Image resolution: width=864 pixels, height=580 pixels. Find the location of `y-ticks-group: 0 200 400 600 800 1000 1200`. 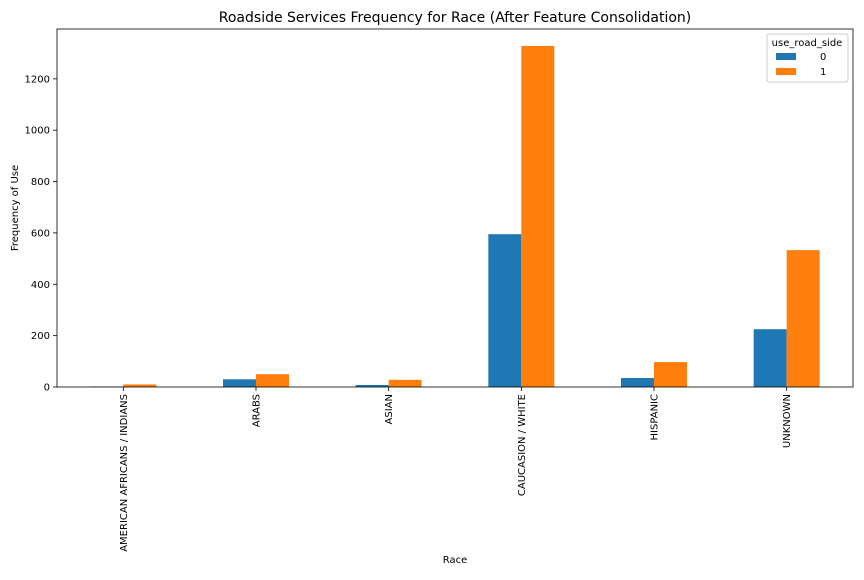

y-ticks-group: 0 200 400 600 800 1000 1200 is located at coordinates (41, 234).